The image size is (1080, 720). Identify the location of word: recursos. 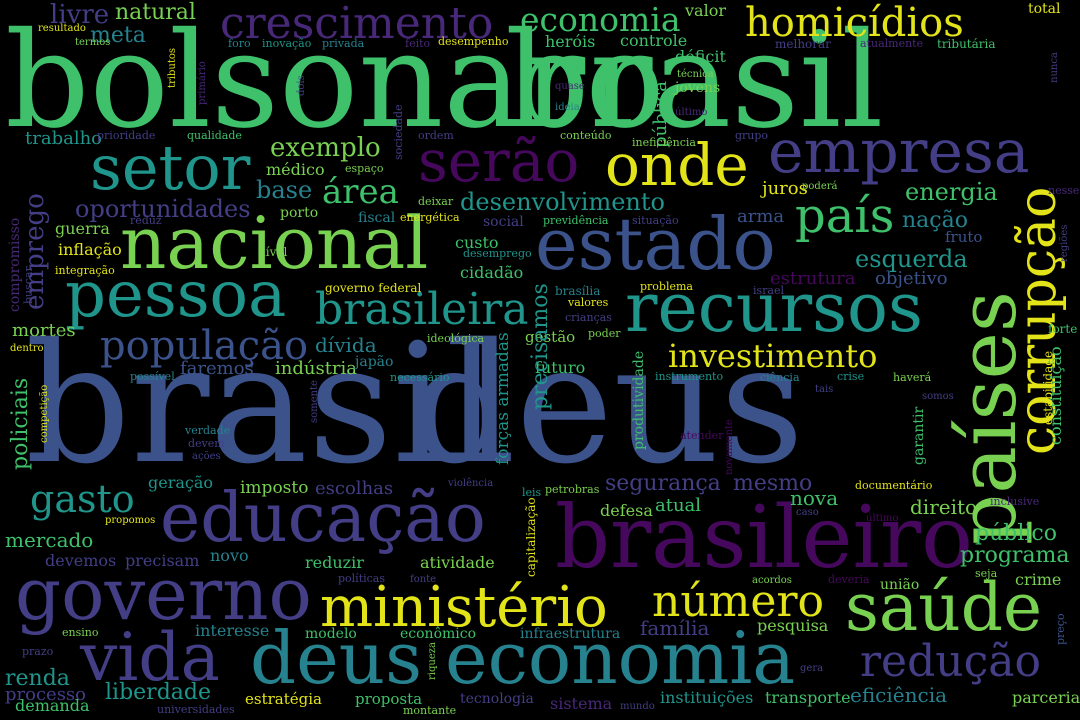
(774, 308).